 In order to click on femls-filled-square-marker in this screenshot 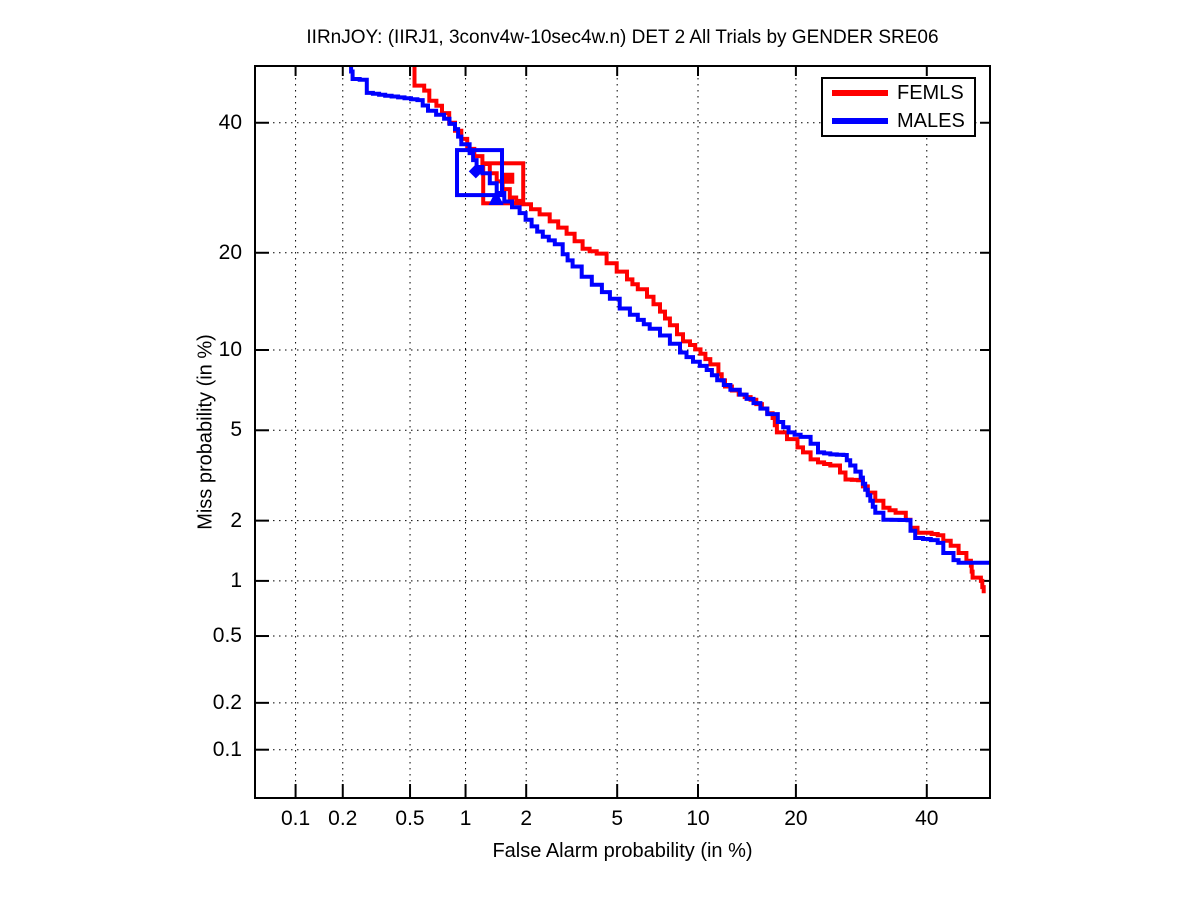, I will do `click(509, 178)`.